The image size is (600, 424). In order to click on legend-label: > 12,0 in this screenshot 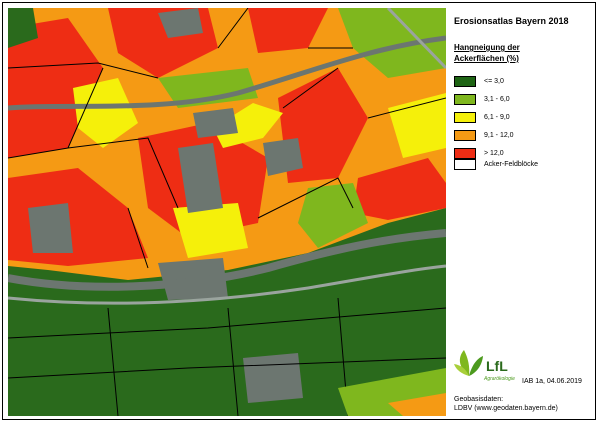, I will do `click(494, 153)`.